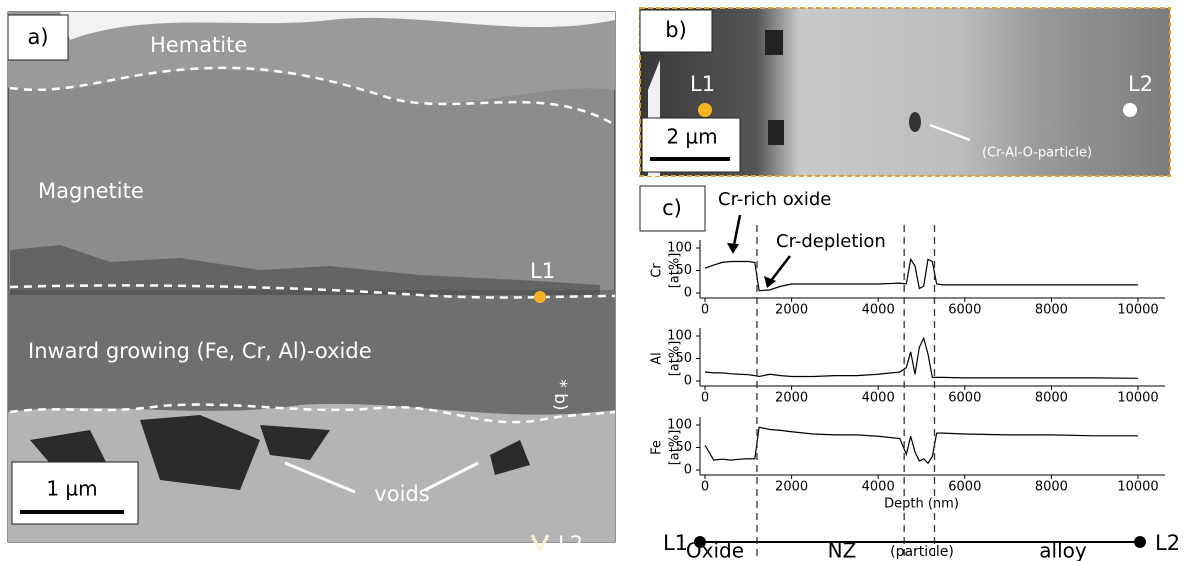 The image size is (1195, 561). Describe the element at coordinates (337, 26) in the screenshot. I see `hematite-band` at that location.